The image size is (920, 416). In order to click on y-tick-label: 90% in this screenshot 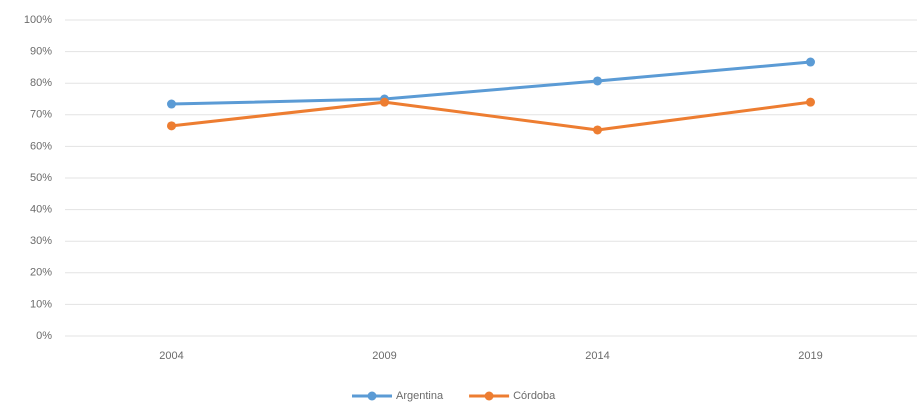, I will do `click(41, 52)`.